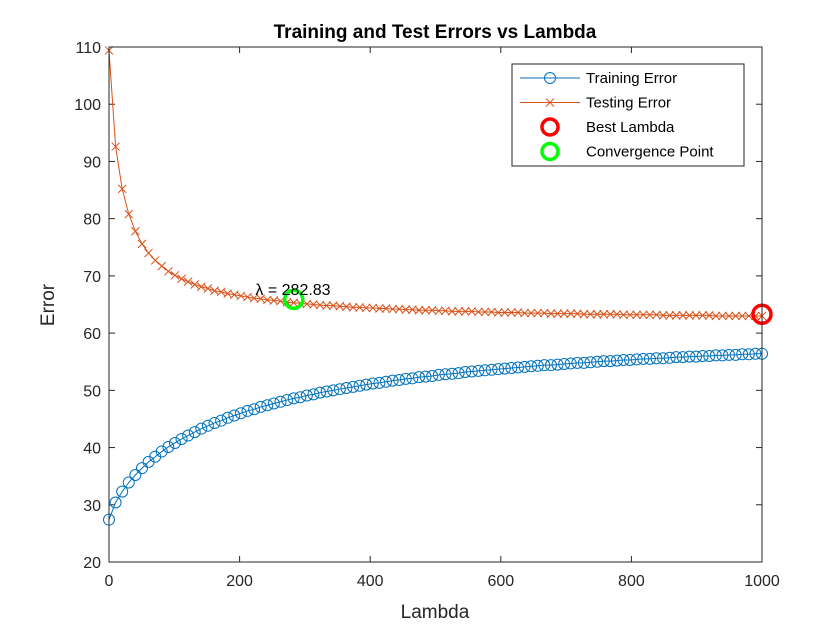 Image resolution: width=840 pixels, height=630 pixels. Describe the element at coordinates (627, 151) in the screenshot. I see `legend-entry-convergence-point: Convergence Point` at that location.